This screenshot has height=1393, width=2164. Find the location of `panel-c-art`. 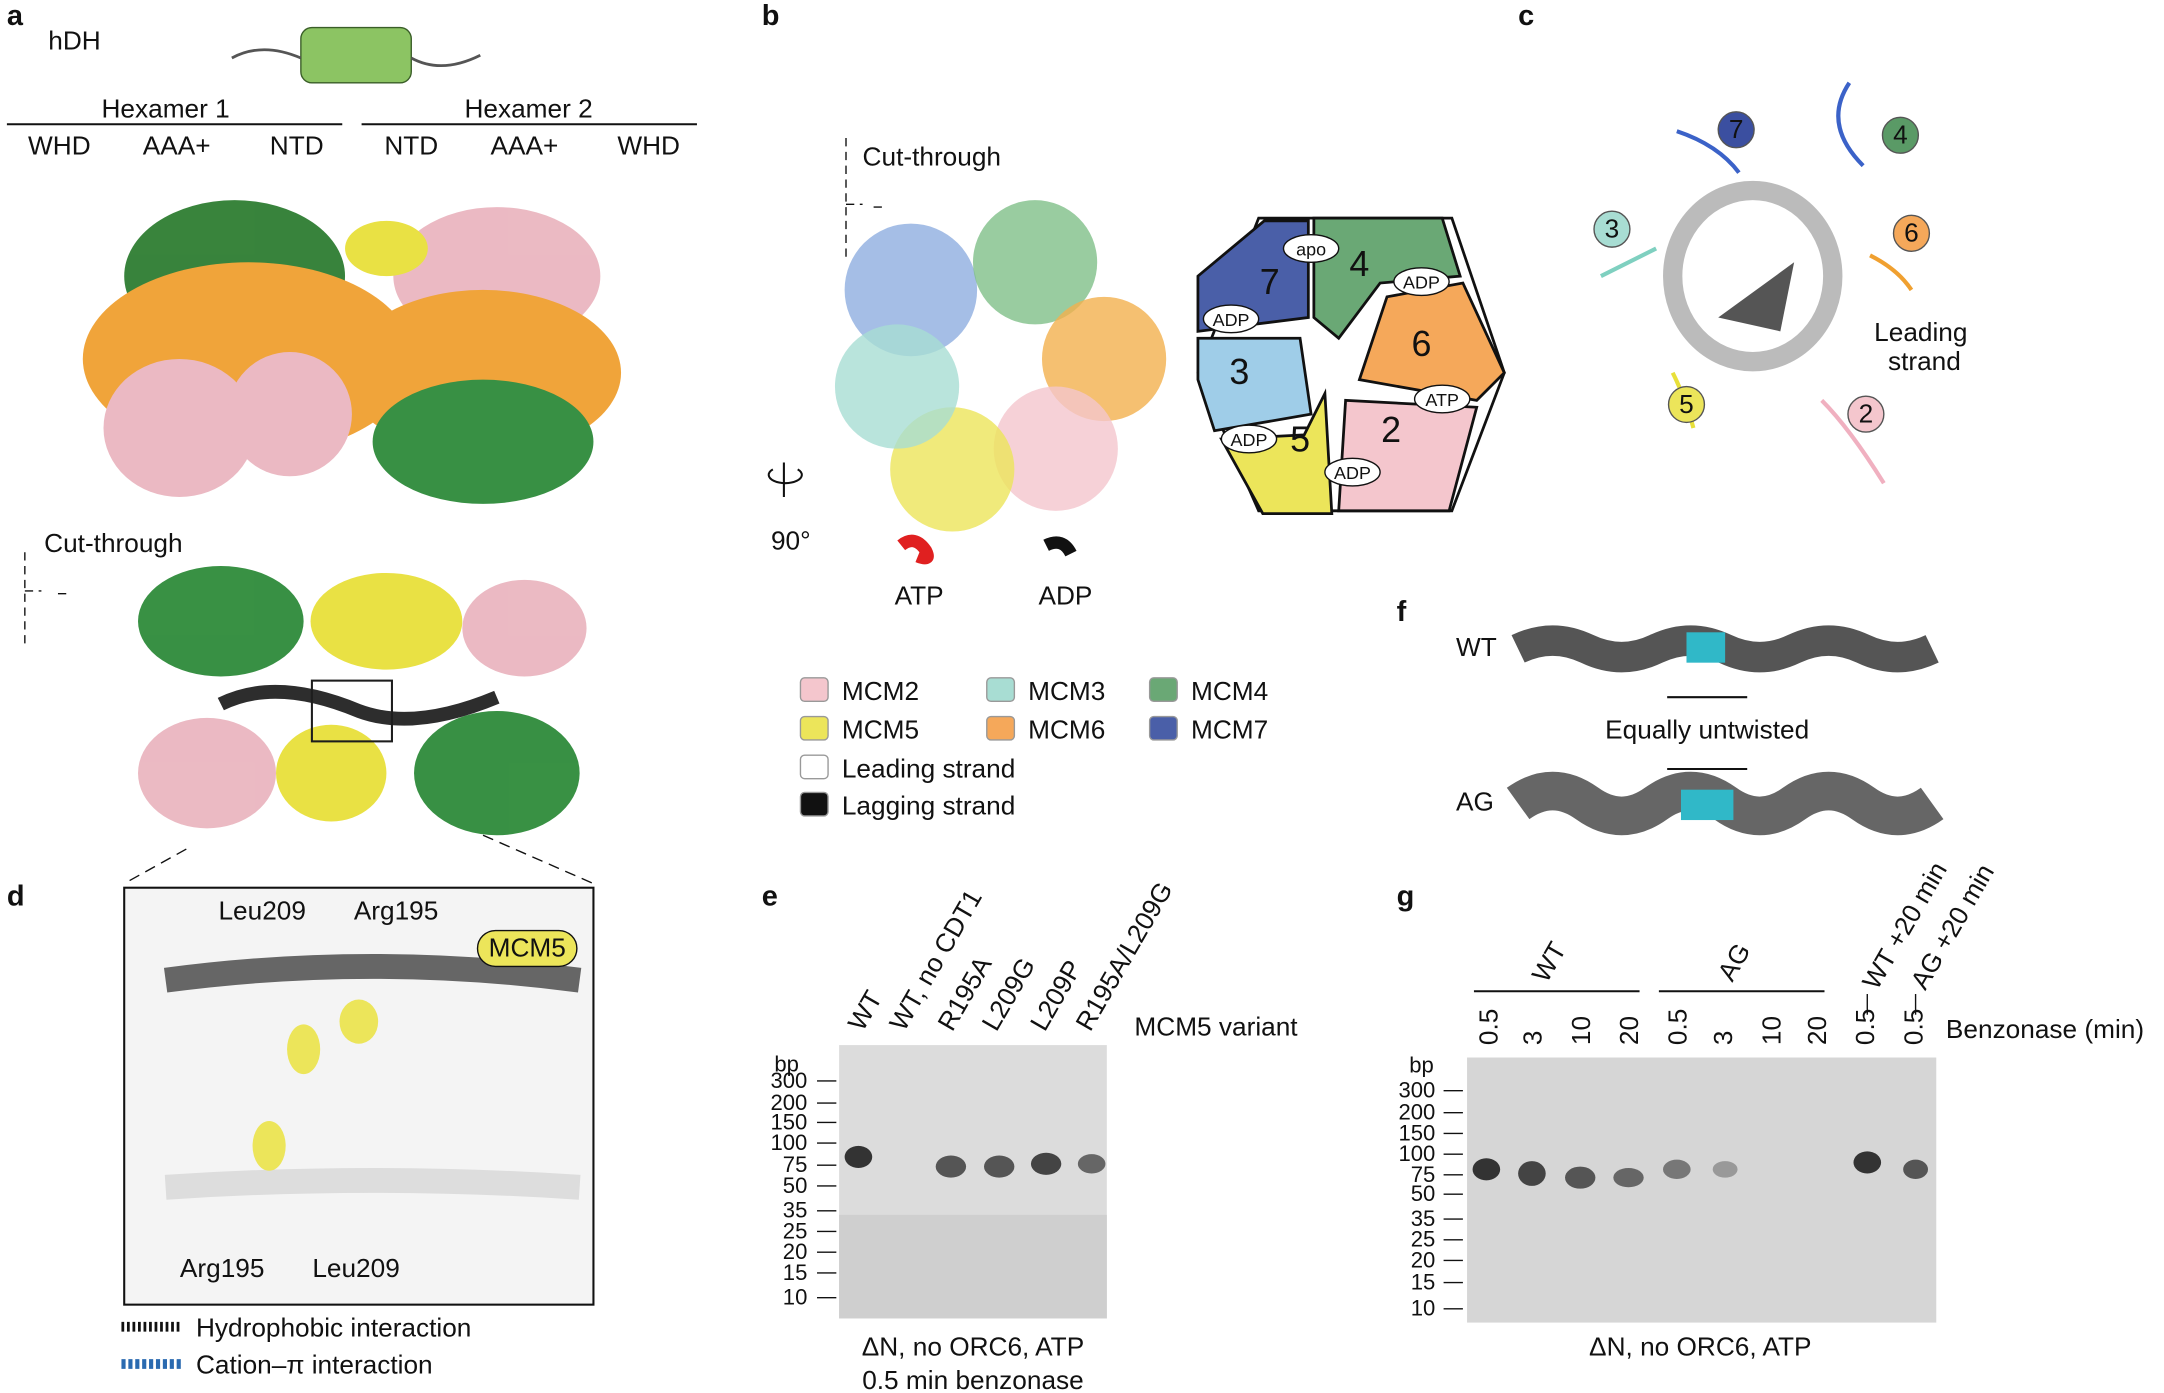

panel-c-art is located at coordinates (1756, 283).